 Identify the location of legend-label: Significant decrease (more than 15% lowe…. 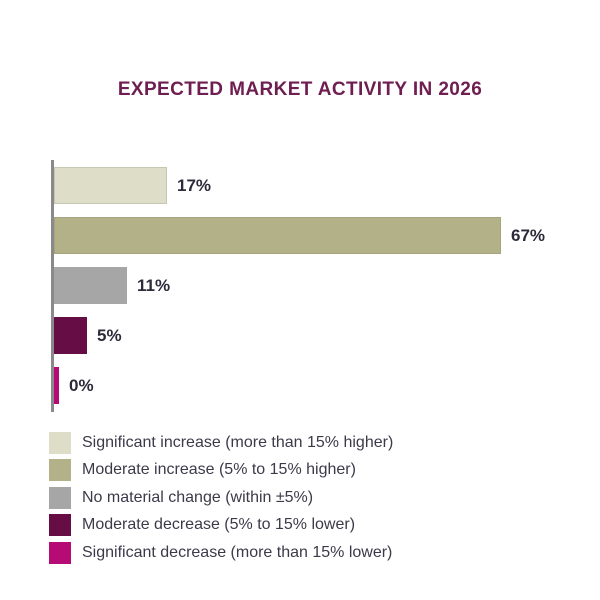
(237, 552).